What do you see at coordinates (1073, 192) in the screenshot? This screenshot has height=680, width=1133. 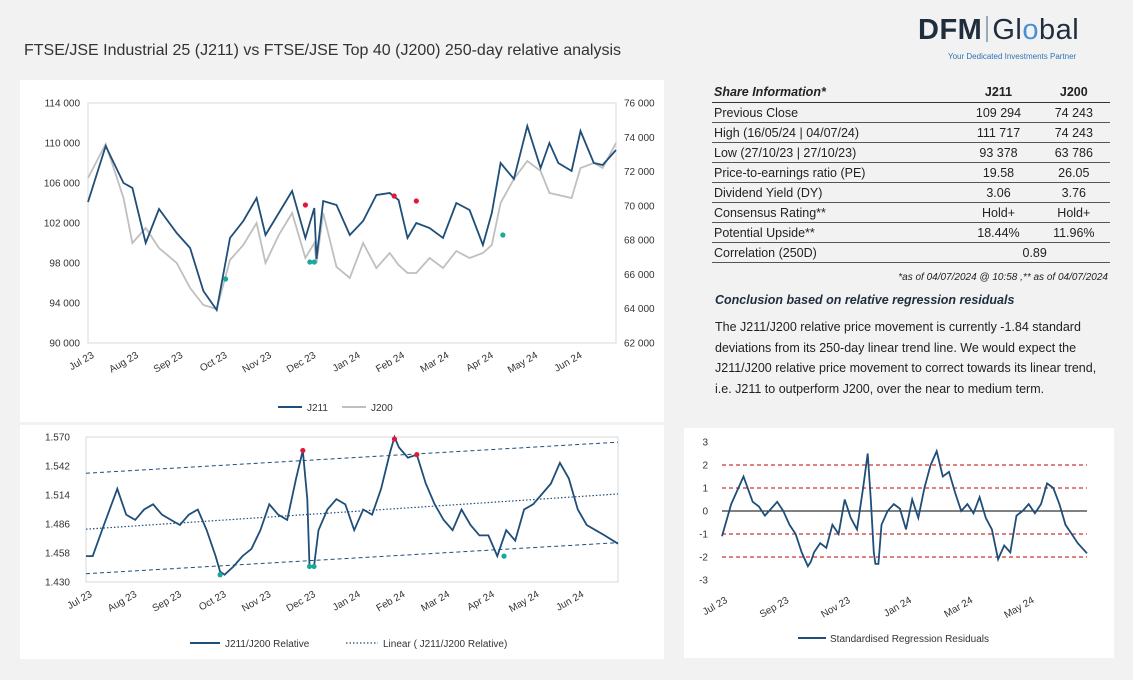 I see `row-j200-value: 3.76` at bounding box center [1073, 192].